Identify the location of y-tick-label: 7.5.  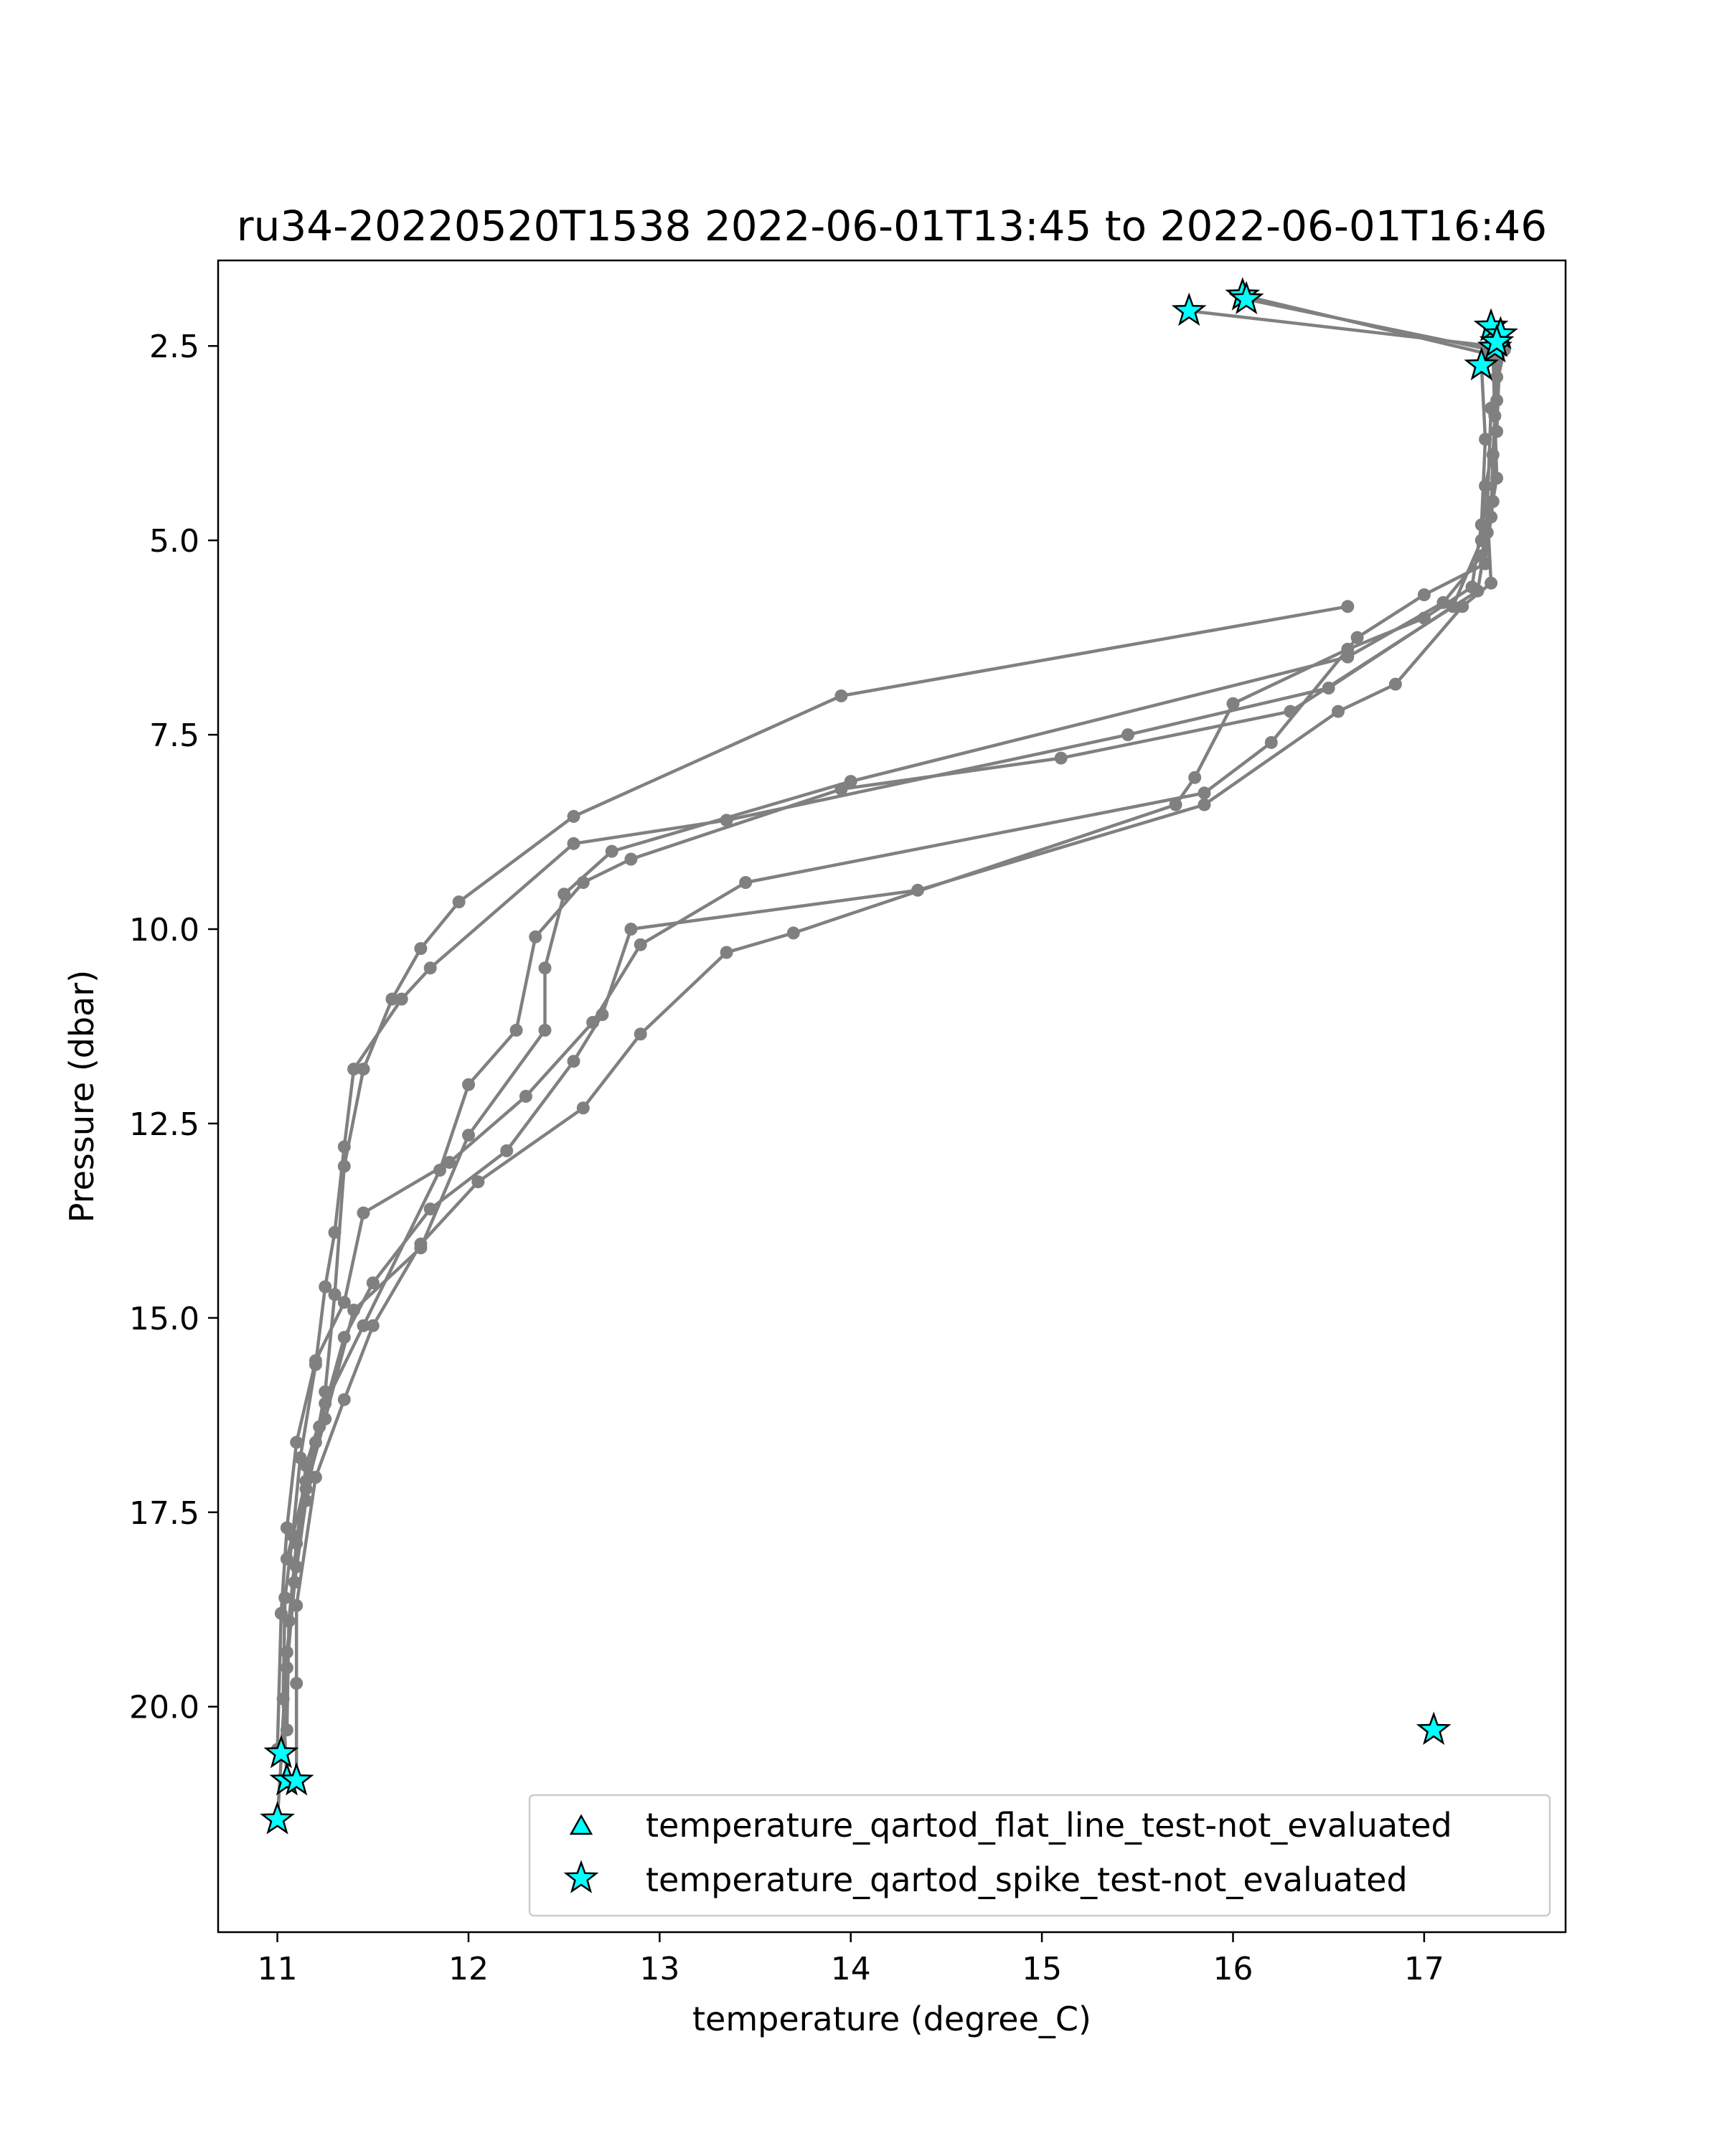
(174, 736).